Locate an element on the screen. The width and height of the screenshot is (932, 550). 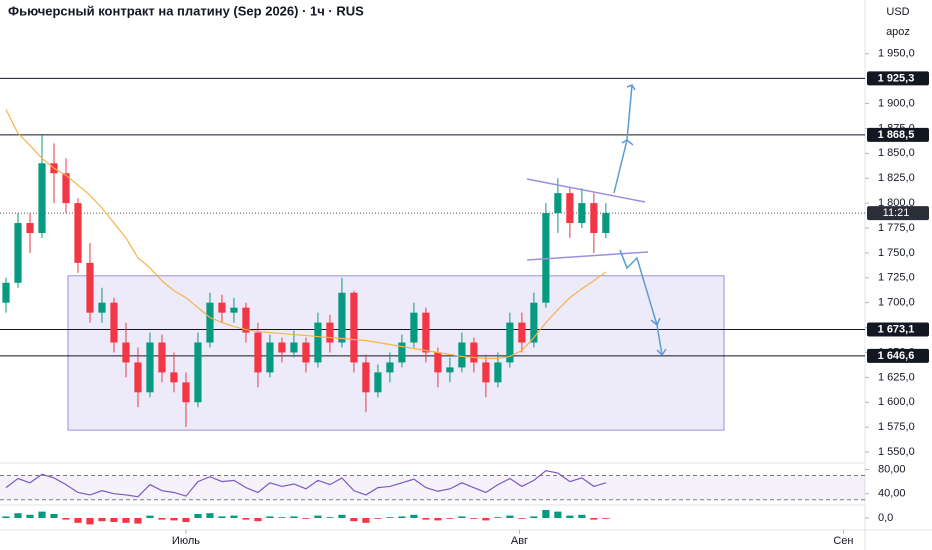
triangle-lower is located at coordinates (587, 256).